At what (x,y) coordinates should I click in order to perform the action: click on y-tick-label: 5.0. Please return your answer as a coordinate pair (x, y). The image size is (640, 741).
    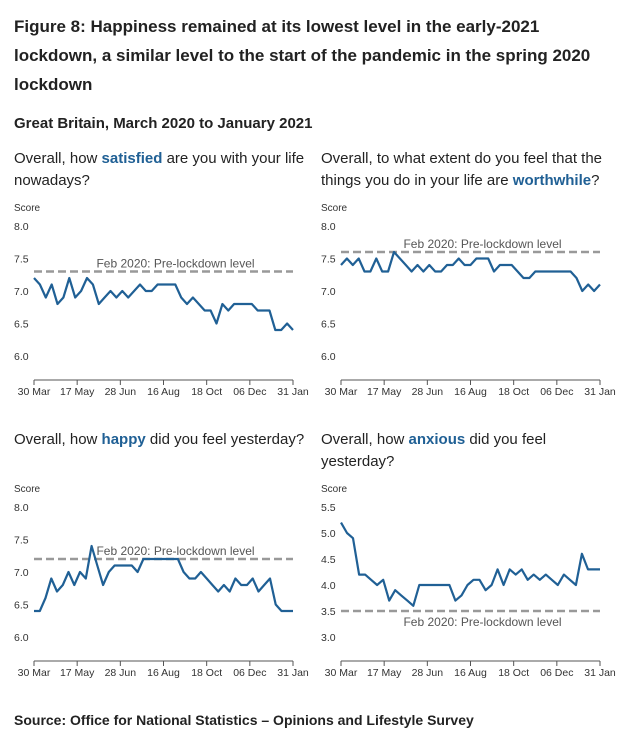
    Looking at the image, I should click on (328, 534).